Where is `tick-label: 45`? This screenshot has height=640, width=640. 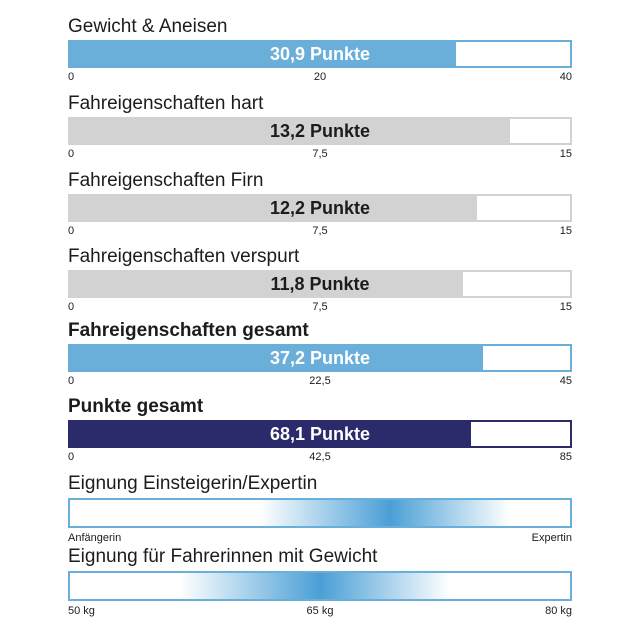
tick-label: 45 is located at coordinates (565, 381).